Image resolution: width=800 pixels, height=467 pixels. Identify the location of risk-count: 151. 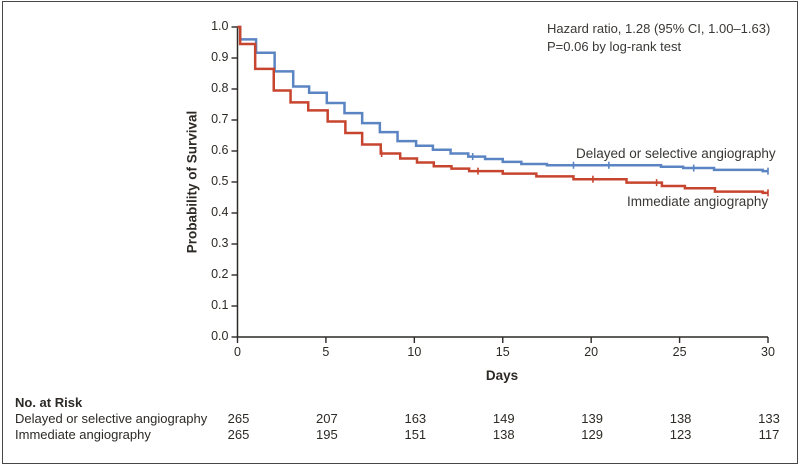
(415, 434).